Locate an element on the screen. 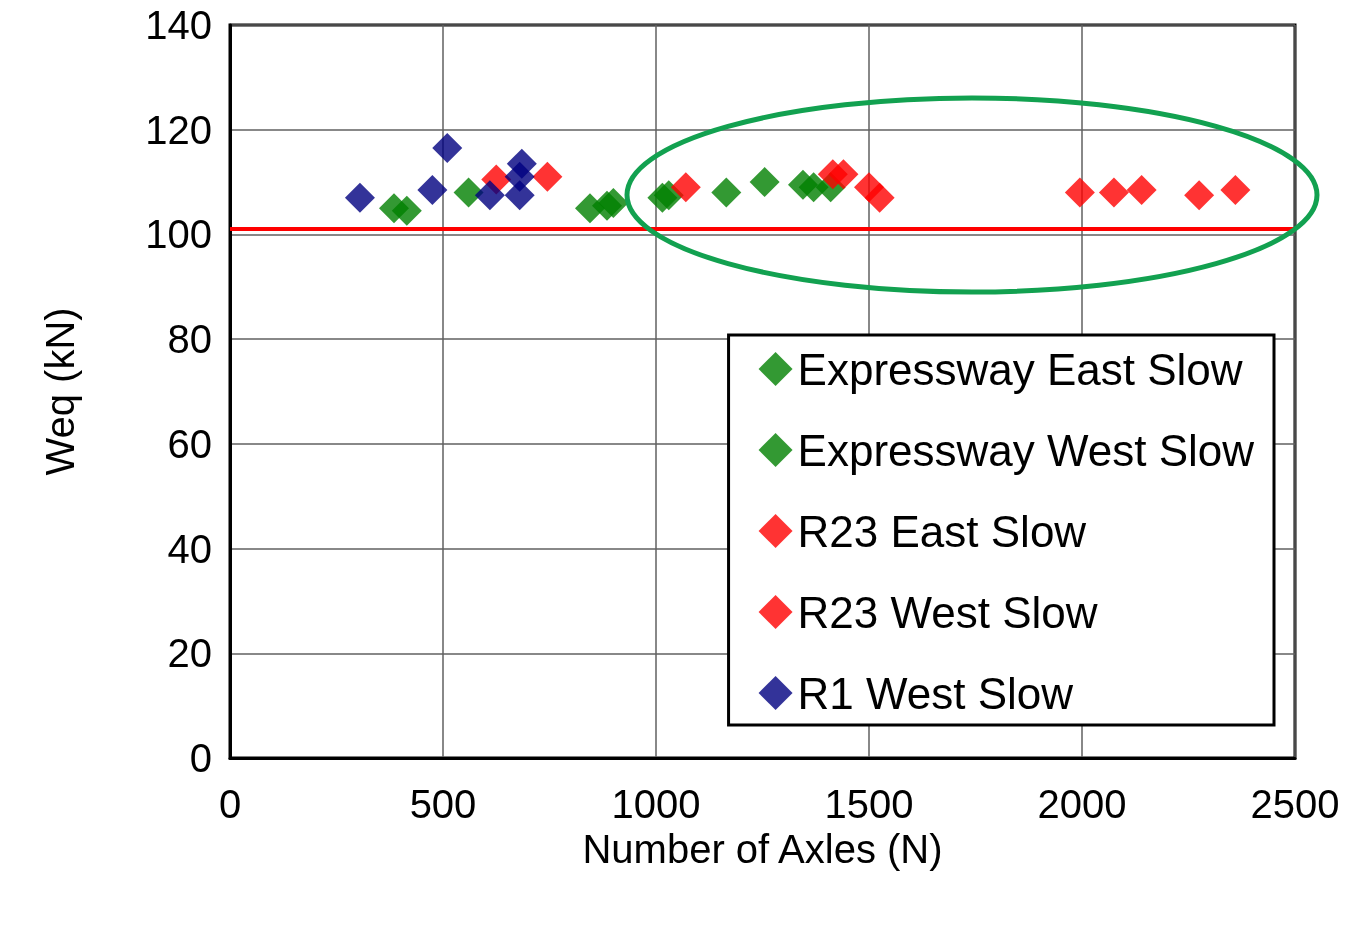 Image resolution: width=1356 pixels, height=947 pixels. legend-label: R1 West Slow is located at coordinates (935, 693).